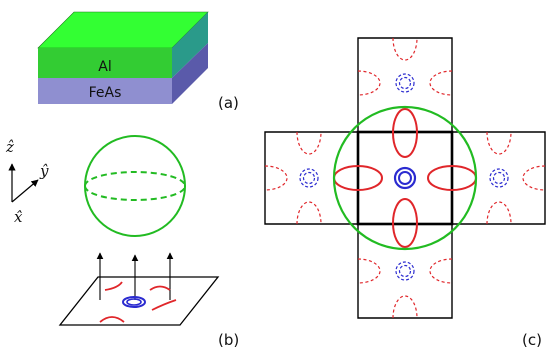 This screenshot has width=546, height=356. Describe the element at coordinates (228, 340) in the screenshot. I see `panel-label-b: (b)` at that location.